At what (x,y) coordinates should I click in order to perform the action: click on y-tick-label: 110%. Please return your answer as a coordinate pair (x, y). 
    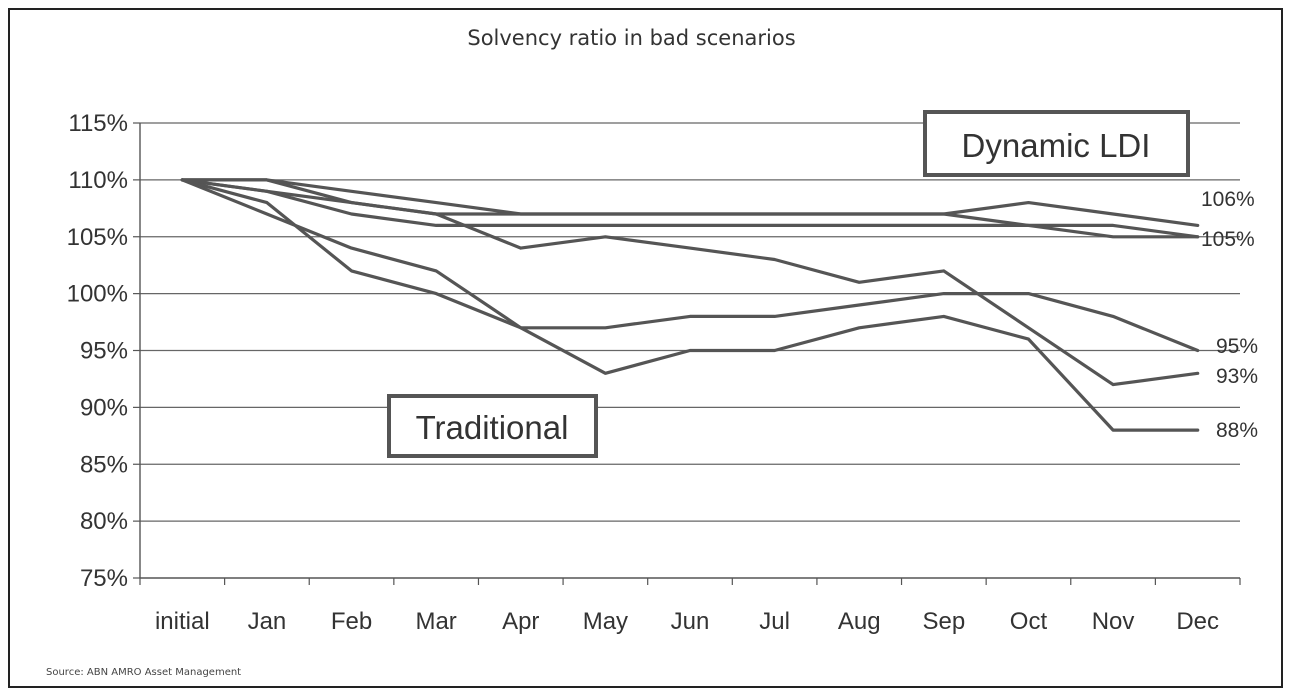
    Looking at the image, I should click on (98, 180).